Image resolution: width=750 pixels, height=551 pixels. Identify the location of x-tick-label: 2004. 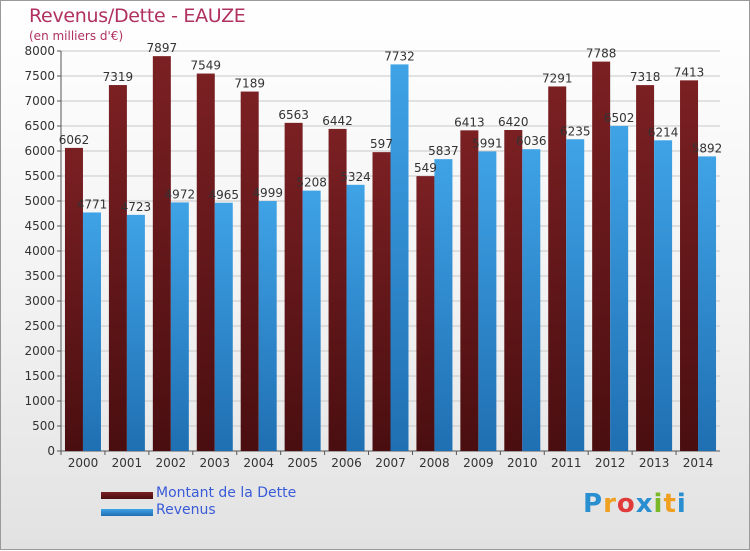
(258, 463).